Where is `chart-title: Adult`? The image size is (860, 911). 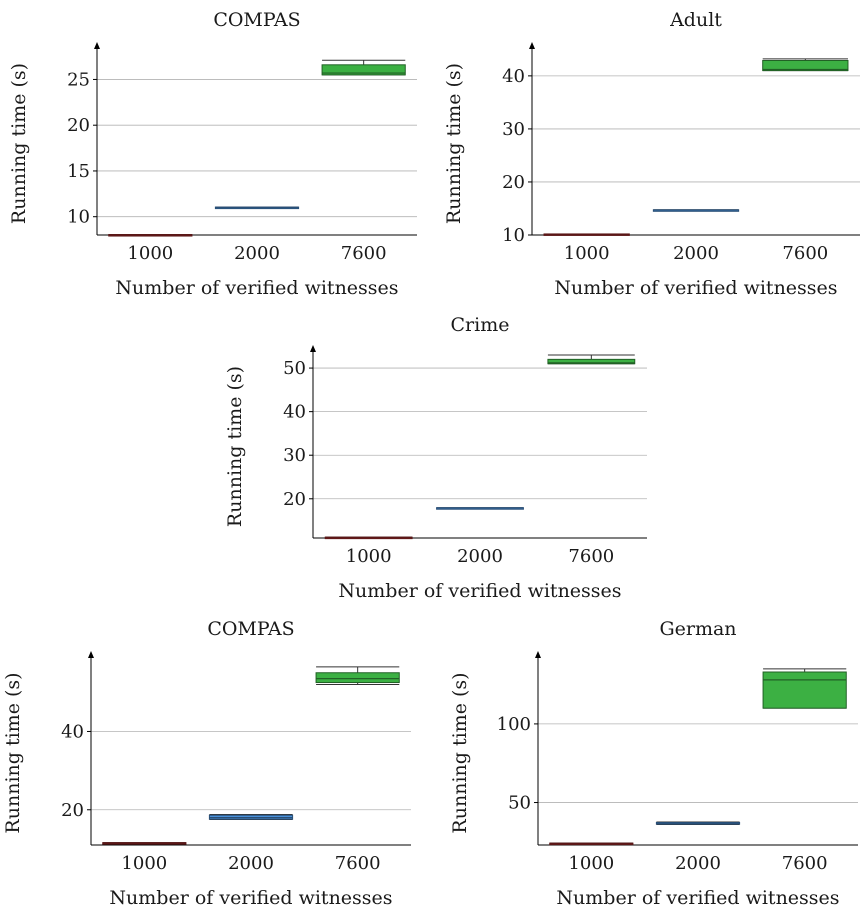 chart-title: Adult is located at coordinates (695, 20).